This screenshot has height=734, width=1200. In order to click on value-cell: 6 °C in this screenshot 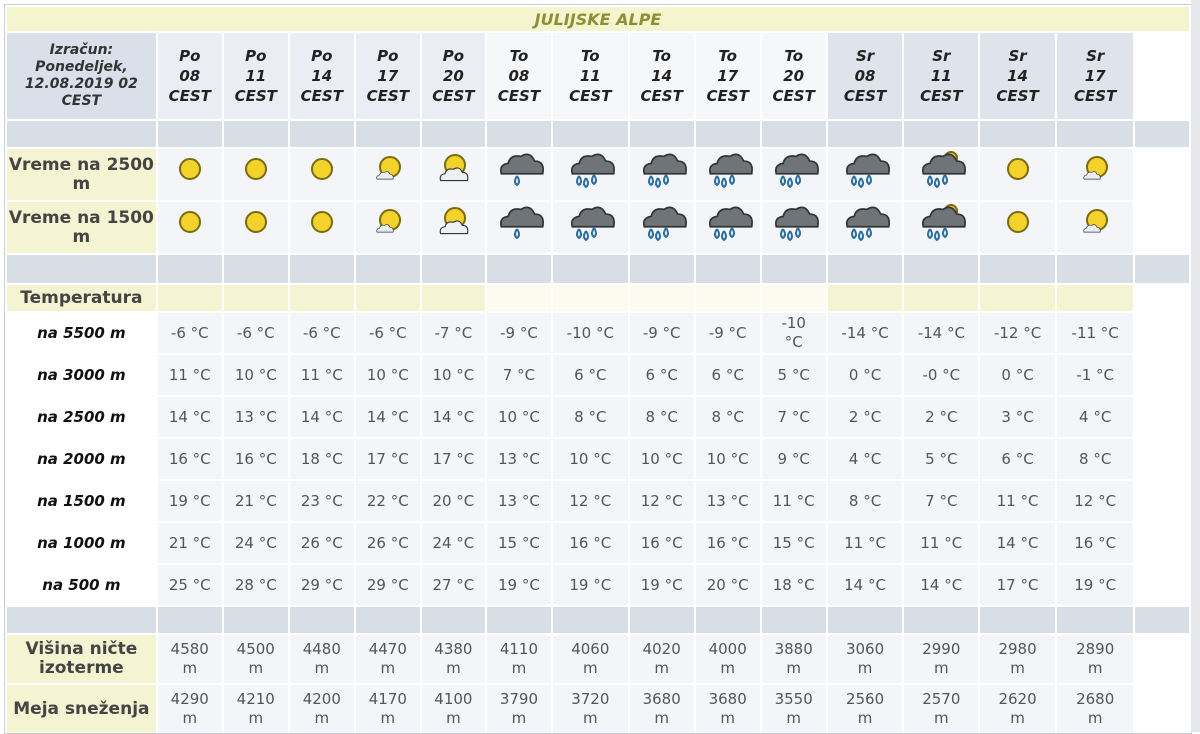, I will do `click(661, 375)`.